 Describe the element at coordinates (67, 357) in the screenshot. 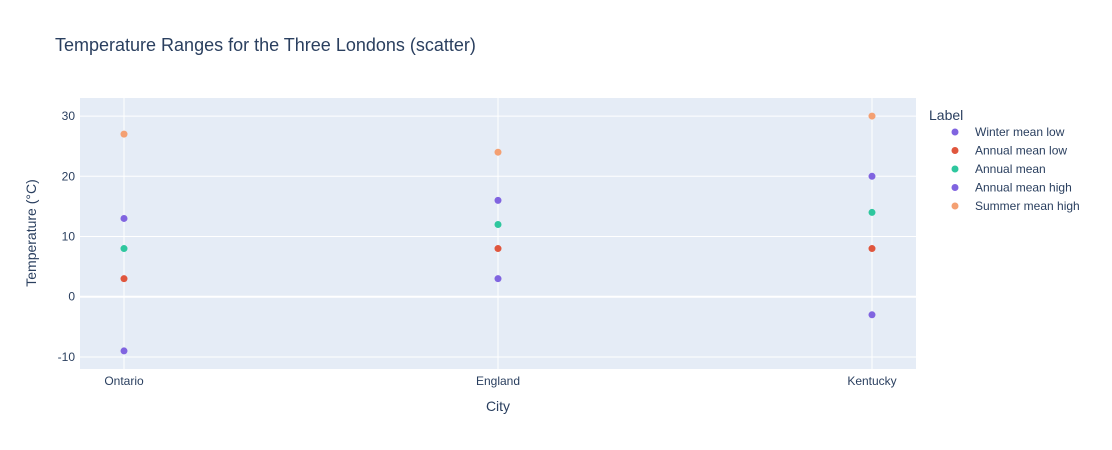

I see `y-tick-label: -10` at that location.